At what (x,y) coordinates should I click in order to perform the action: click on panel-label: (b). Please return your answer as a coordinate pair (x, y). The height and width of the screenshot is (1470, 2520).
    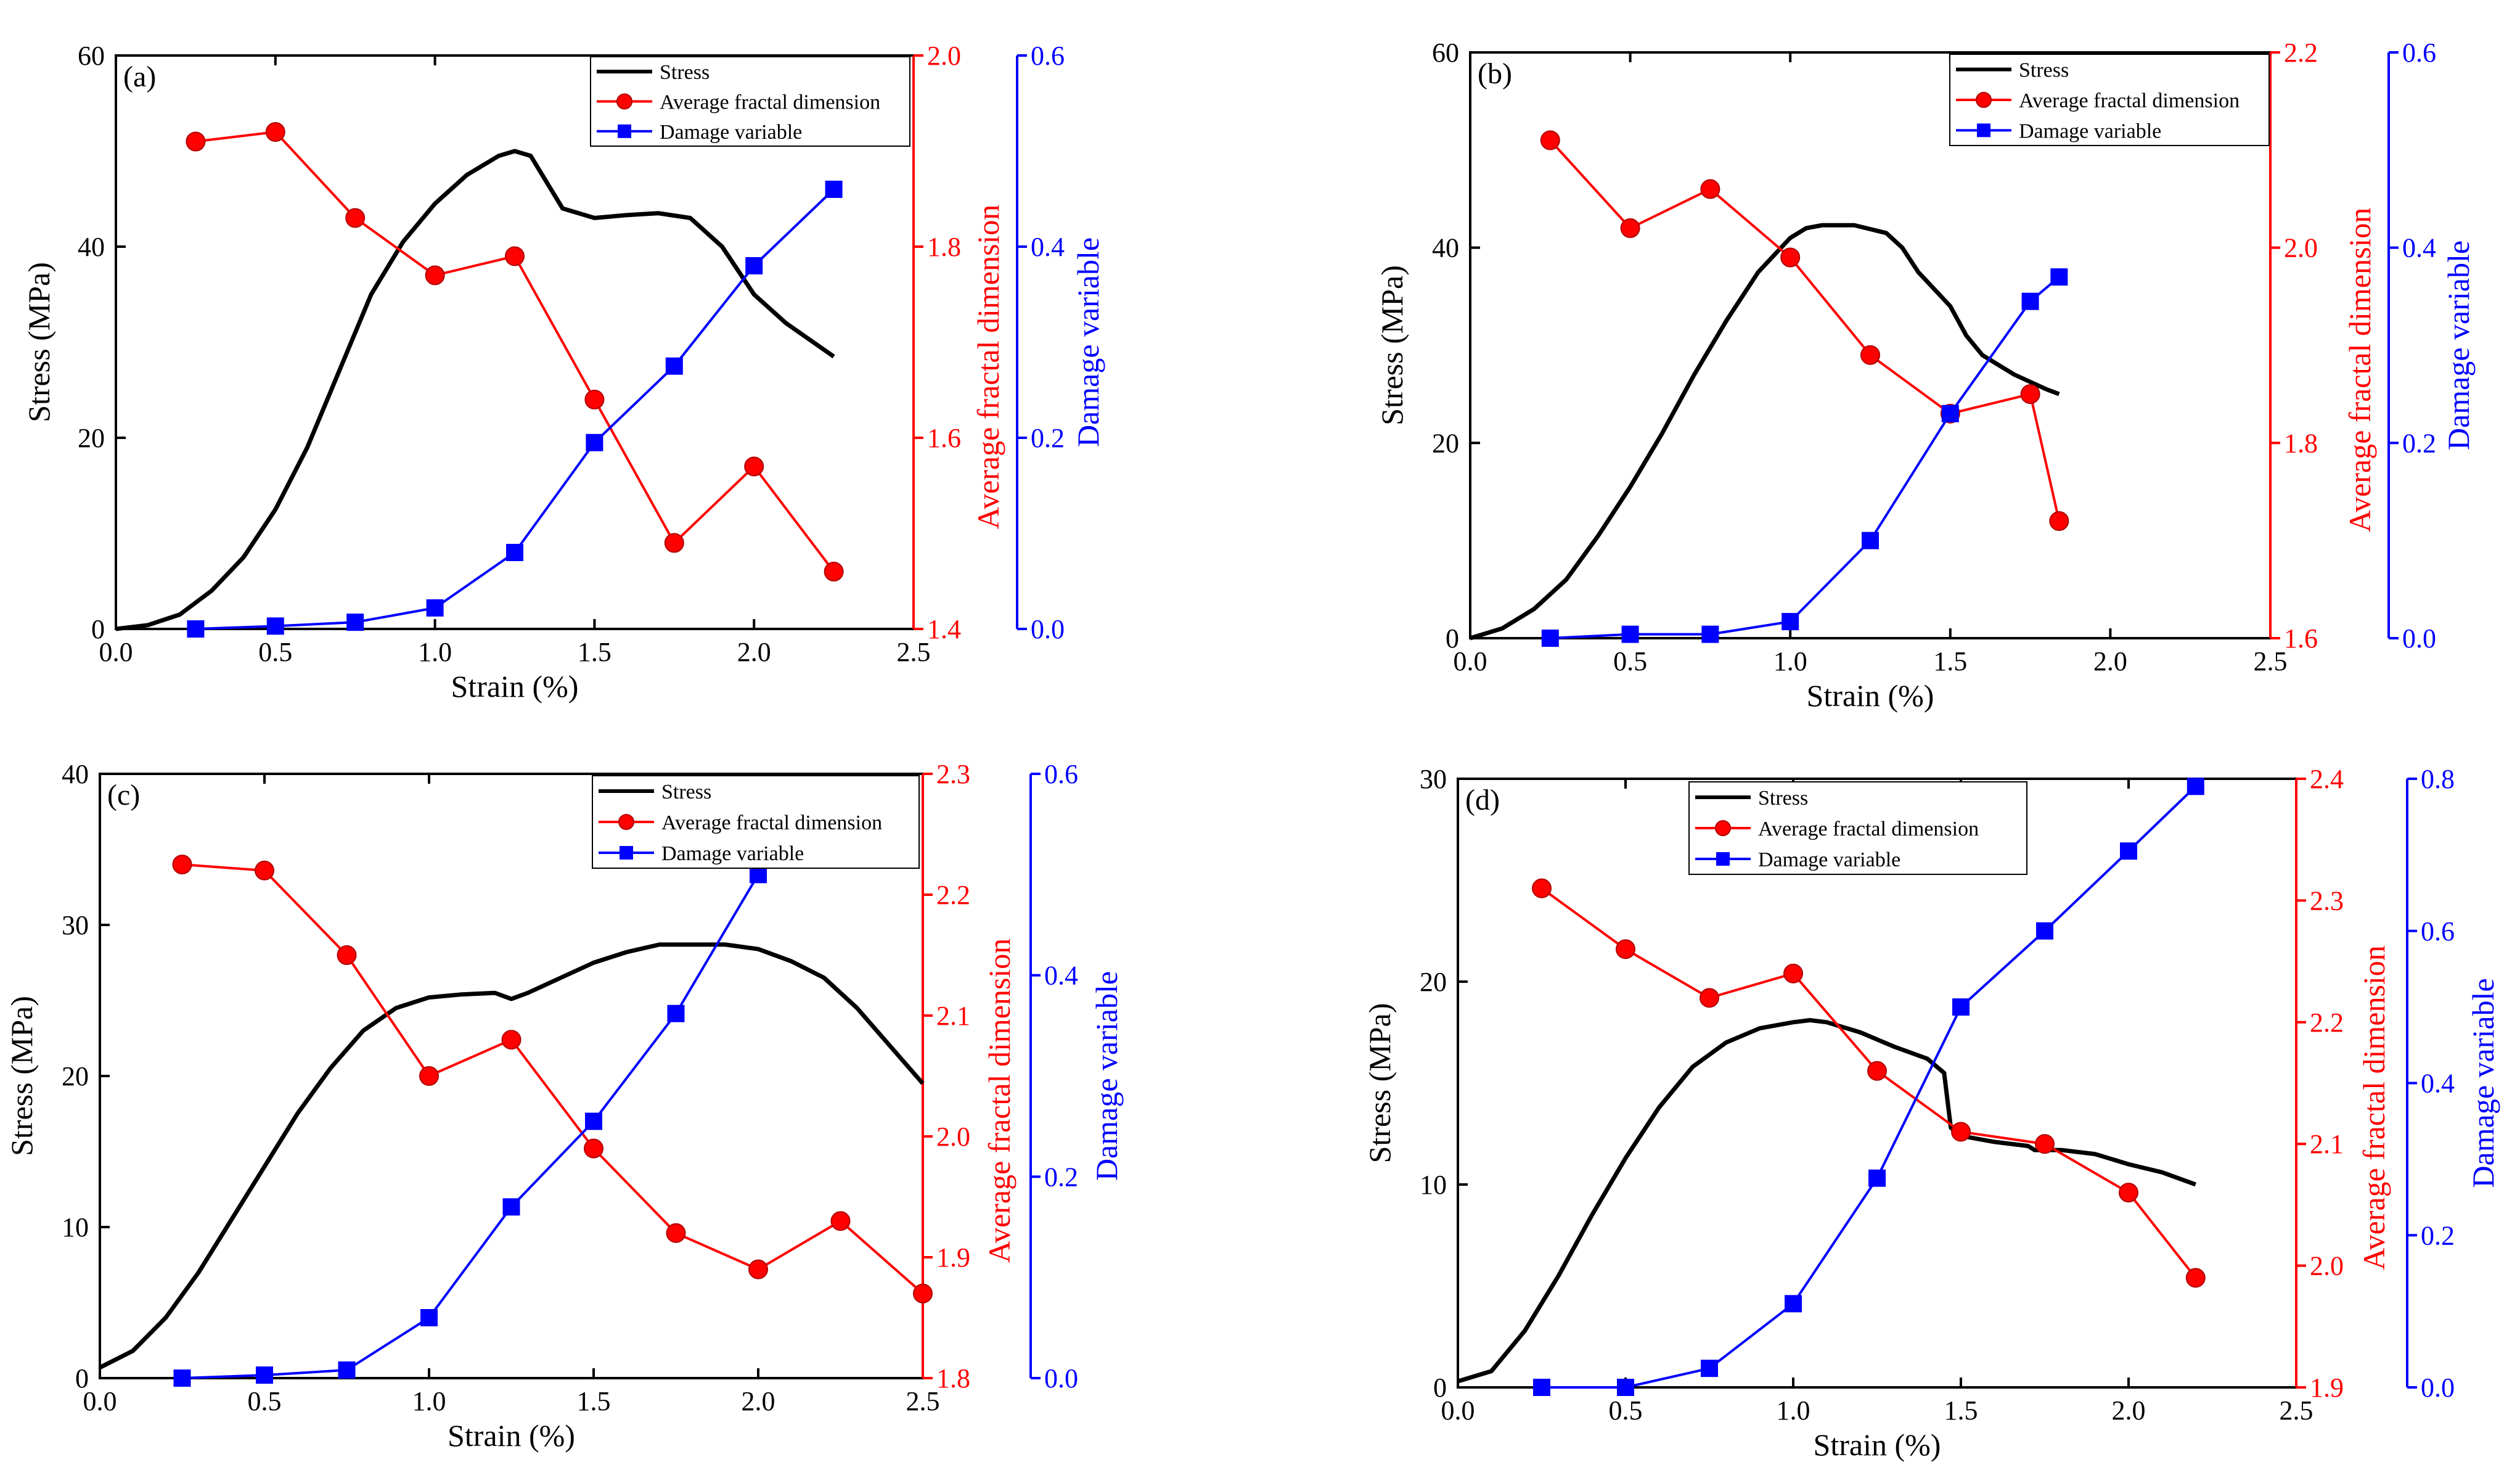
    Looking at the image, I should click on (1495, 73).